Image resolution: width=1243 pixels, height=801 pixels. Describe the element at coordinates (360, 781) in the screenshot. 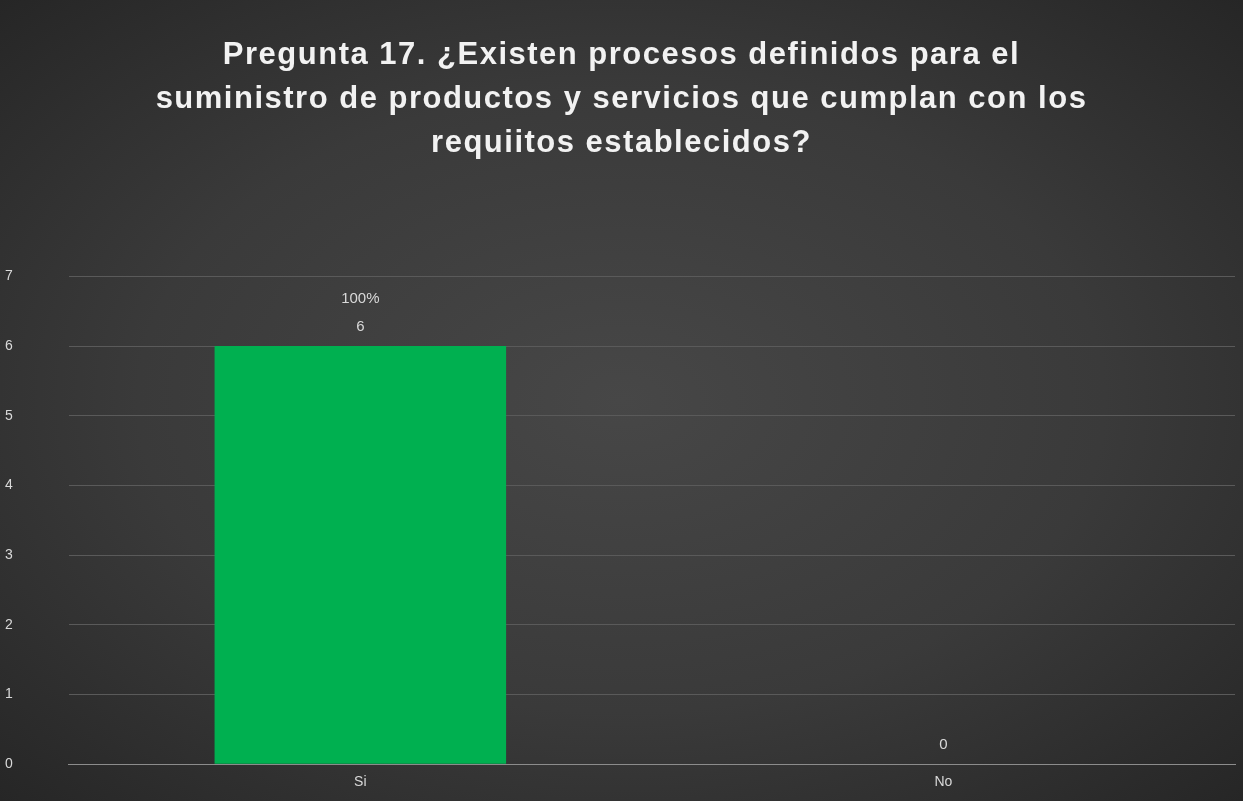

I see `x-tick-label: Si` at that location.